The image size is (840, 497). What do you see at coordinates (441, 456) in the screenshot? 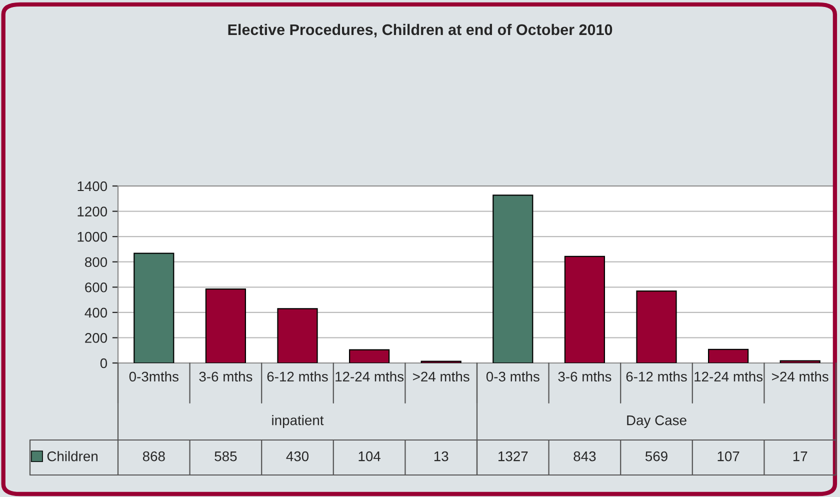
I see `data-label: 13` at bounding box center [441, 456].